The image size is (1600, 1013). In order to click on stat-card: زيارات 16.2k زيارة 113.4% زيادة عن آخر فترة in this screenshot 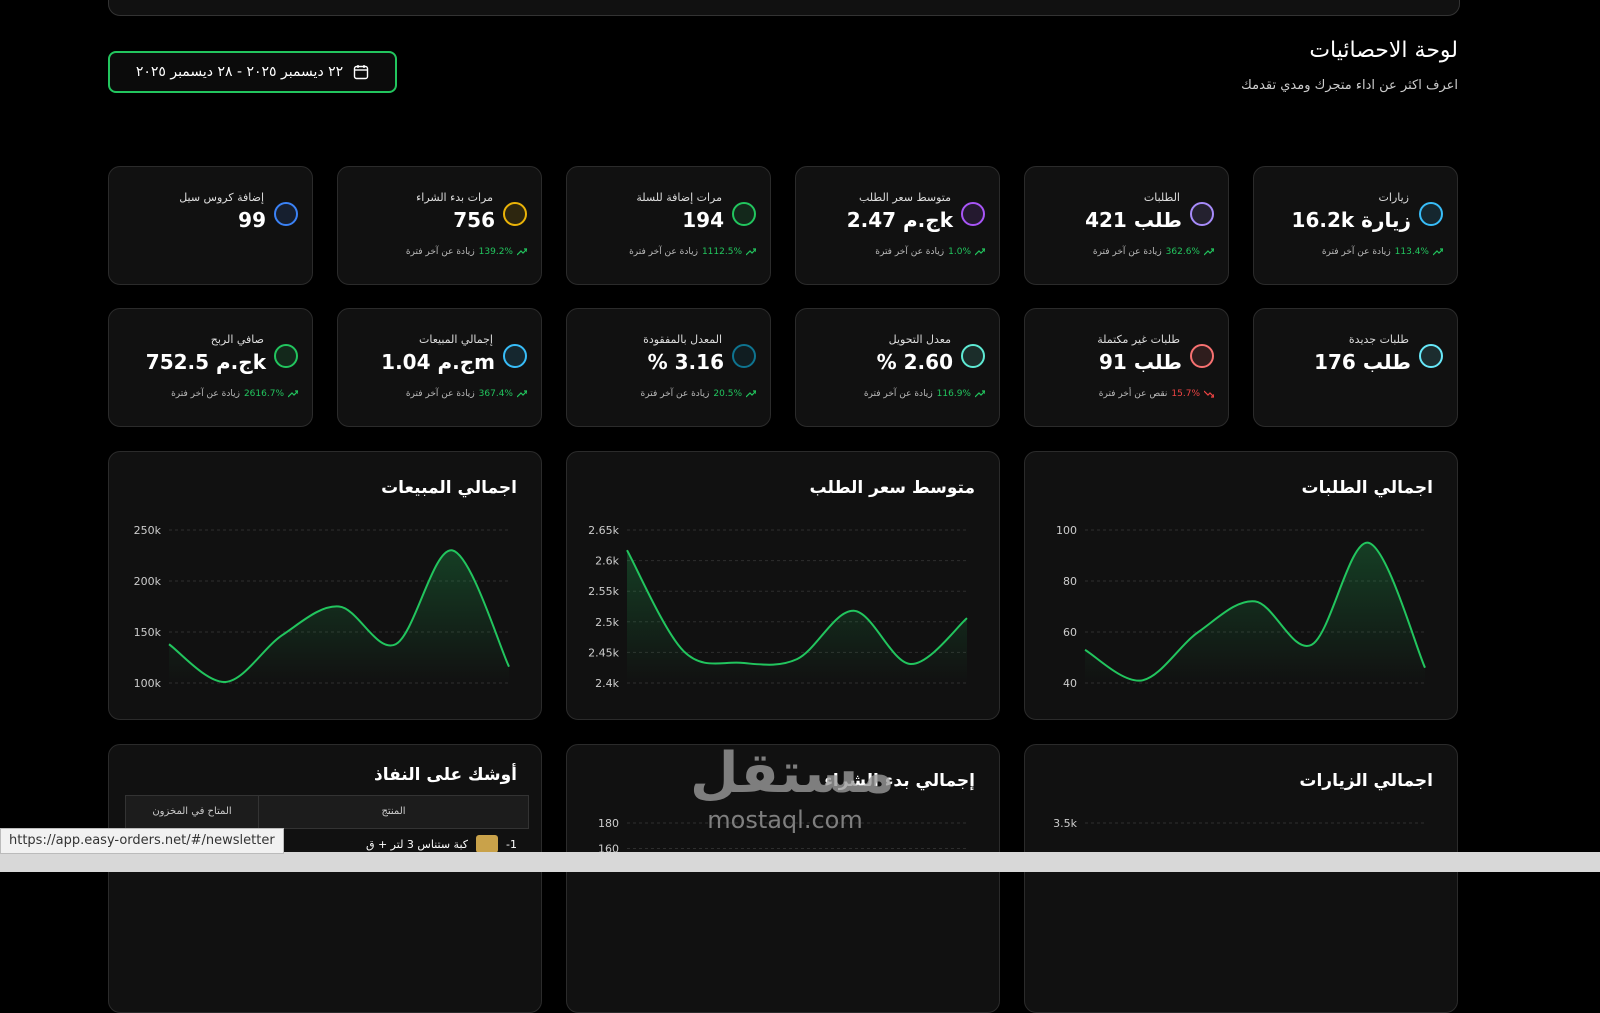, I will do `click(1355, 225)`.